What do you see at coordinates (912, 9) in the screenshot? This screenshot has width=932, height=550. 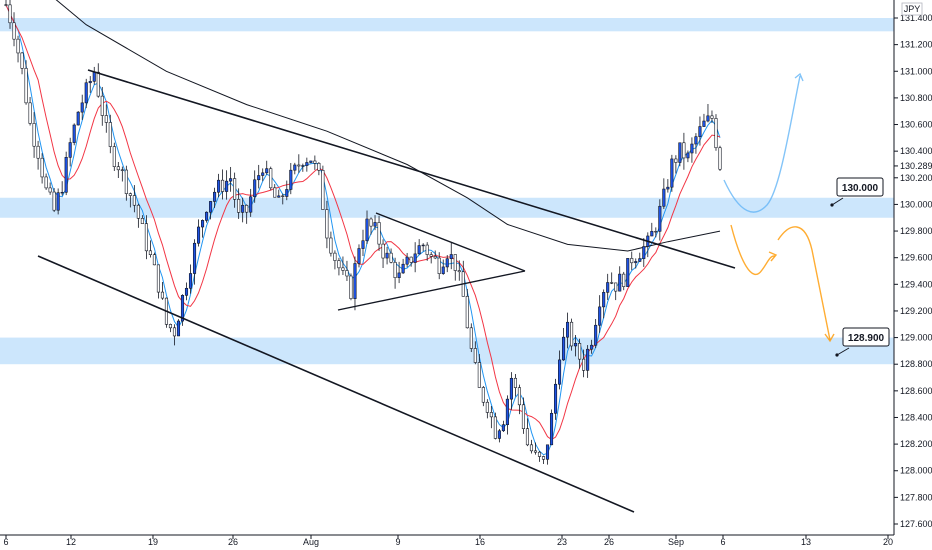 I see `instrument-label: JPY` at bounding box center [912, 9].